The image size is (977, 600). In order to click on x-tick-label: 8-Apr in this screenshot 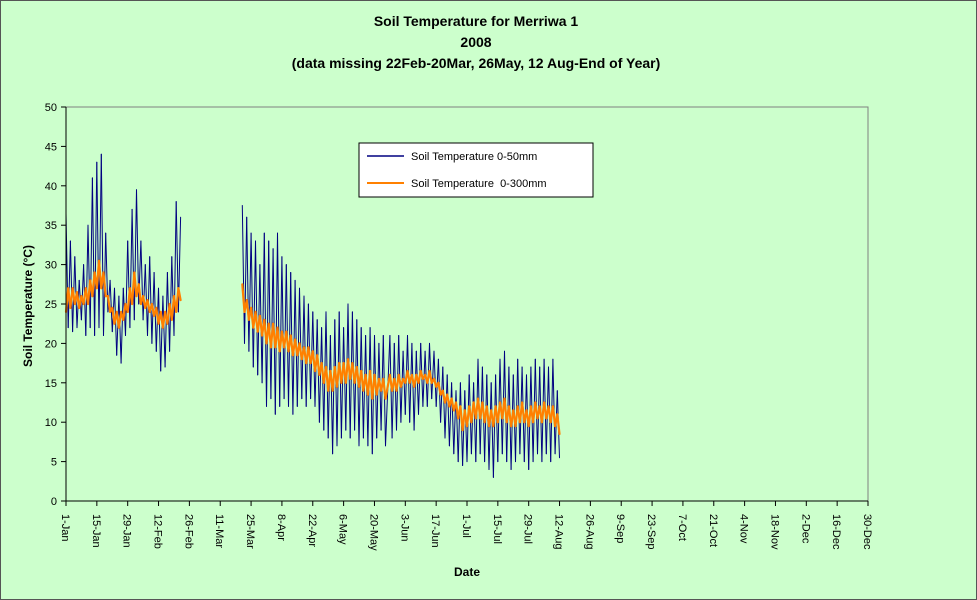, I will do `click(281, 527)`.